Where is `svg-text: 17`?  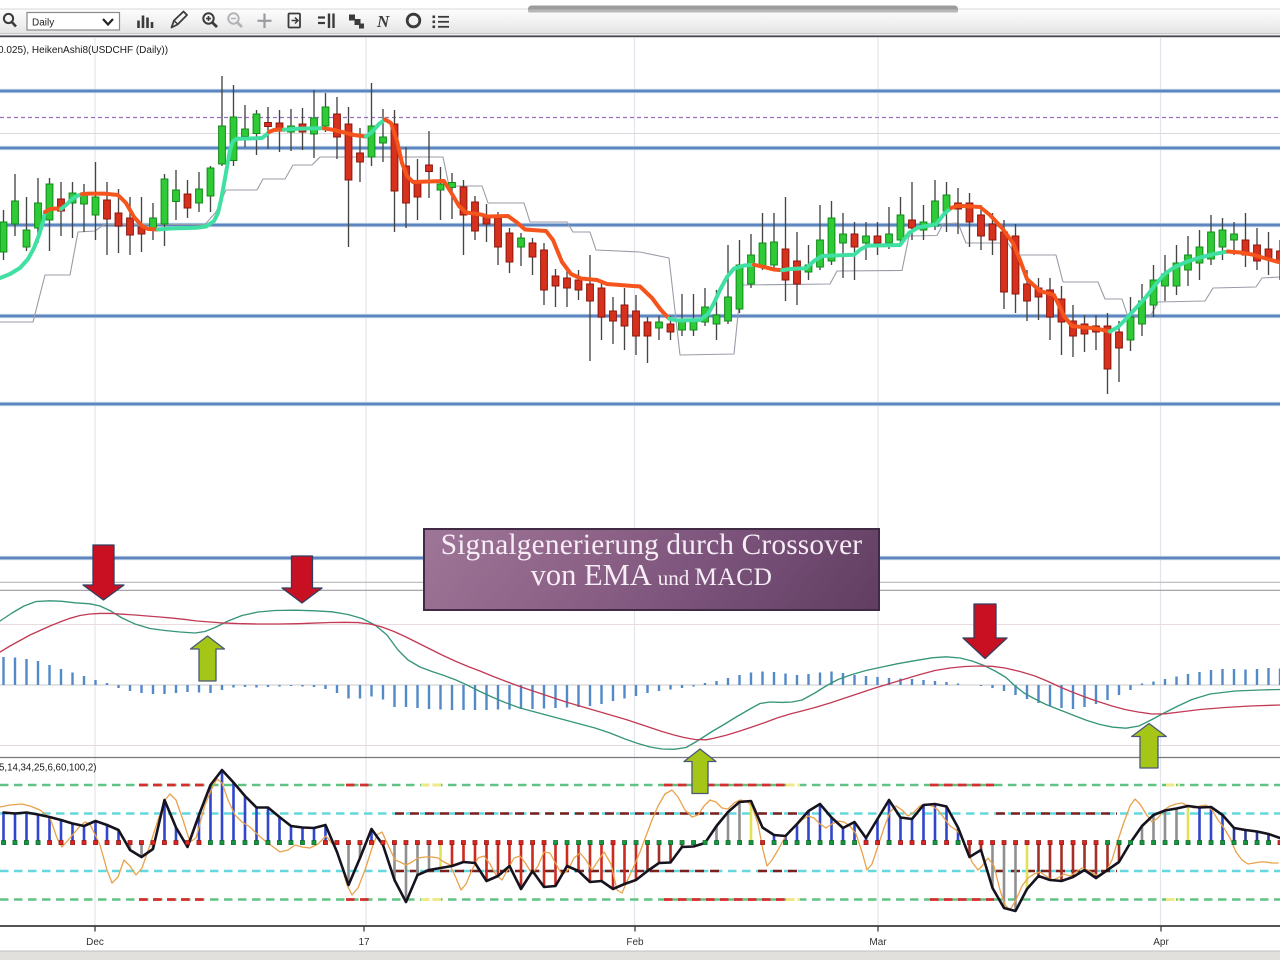 svg-text: 17 is located at coordinates (364, 942).